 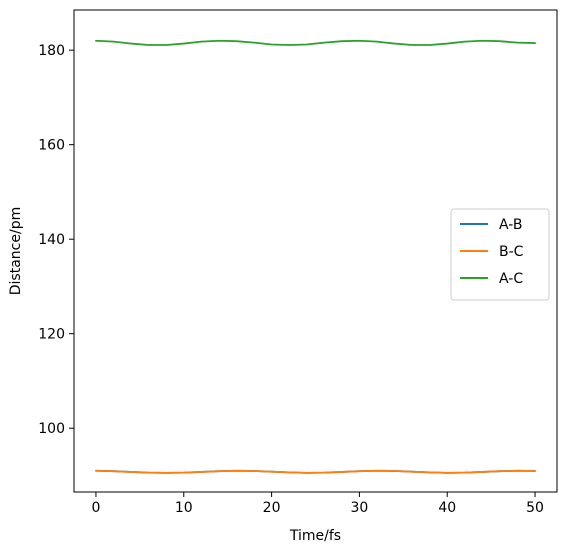 What do you see at coordinates (315, 536) in the screenshot?
I see `x-axis-label: Time/fs` at bounding box center [315, 536].